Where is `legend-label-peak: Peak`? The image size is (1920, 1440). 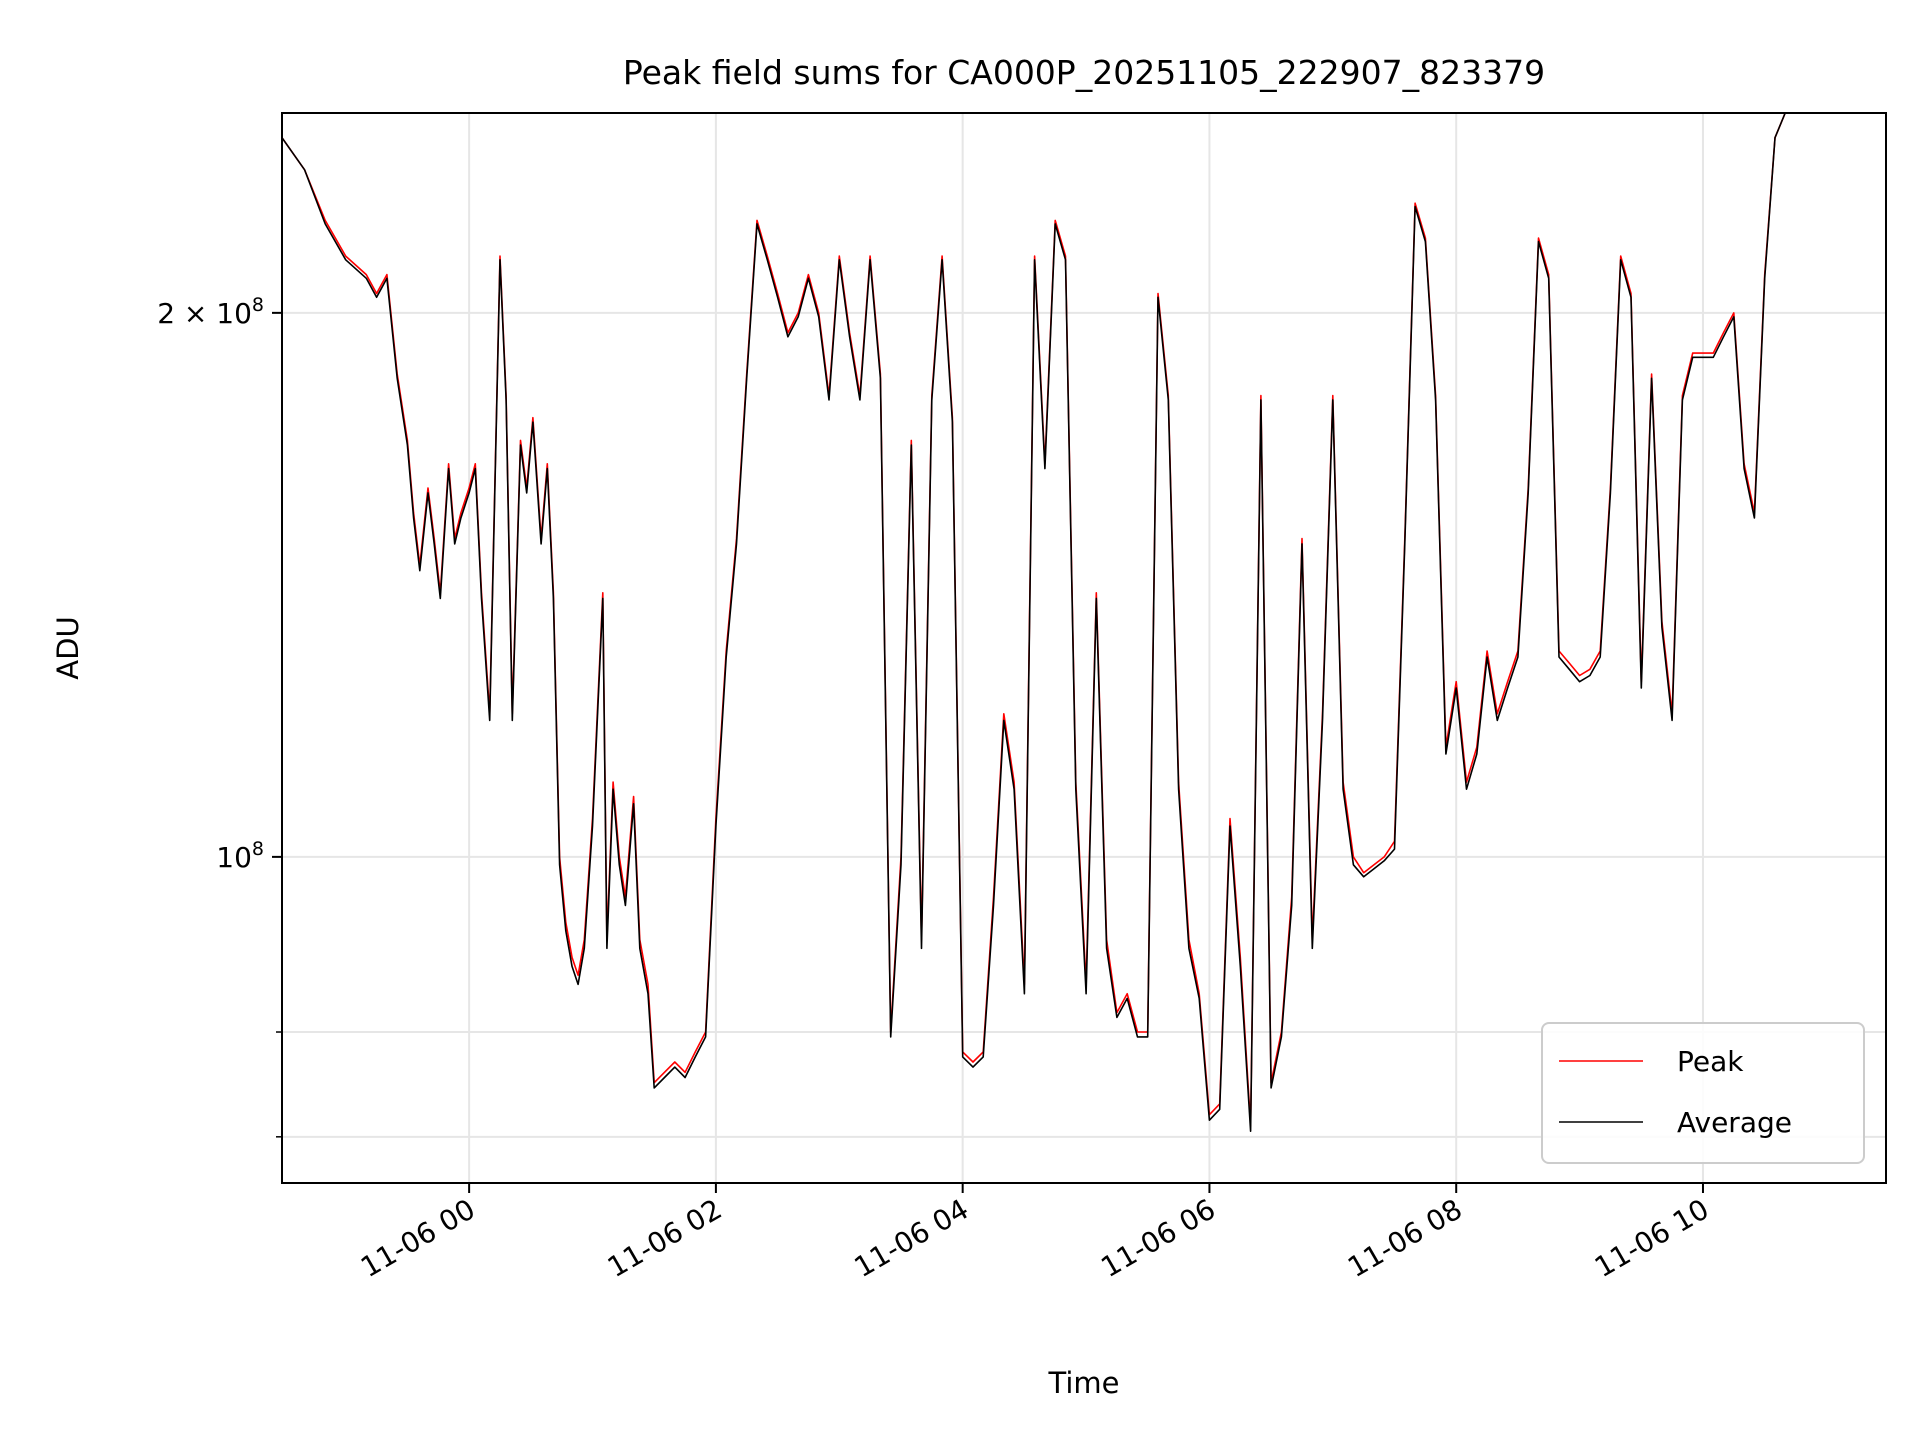 legend-label-peak: Peak is located at coordinates (1710, 1061).